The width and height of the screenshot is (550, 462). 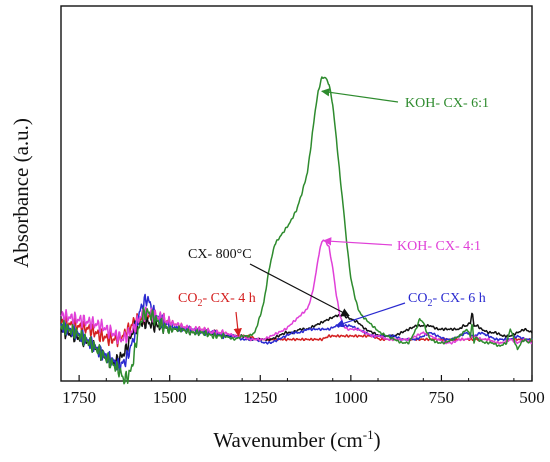 I want to click on x-axis-title-superscript: -1, so click(x=368, y=434).